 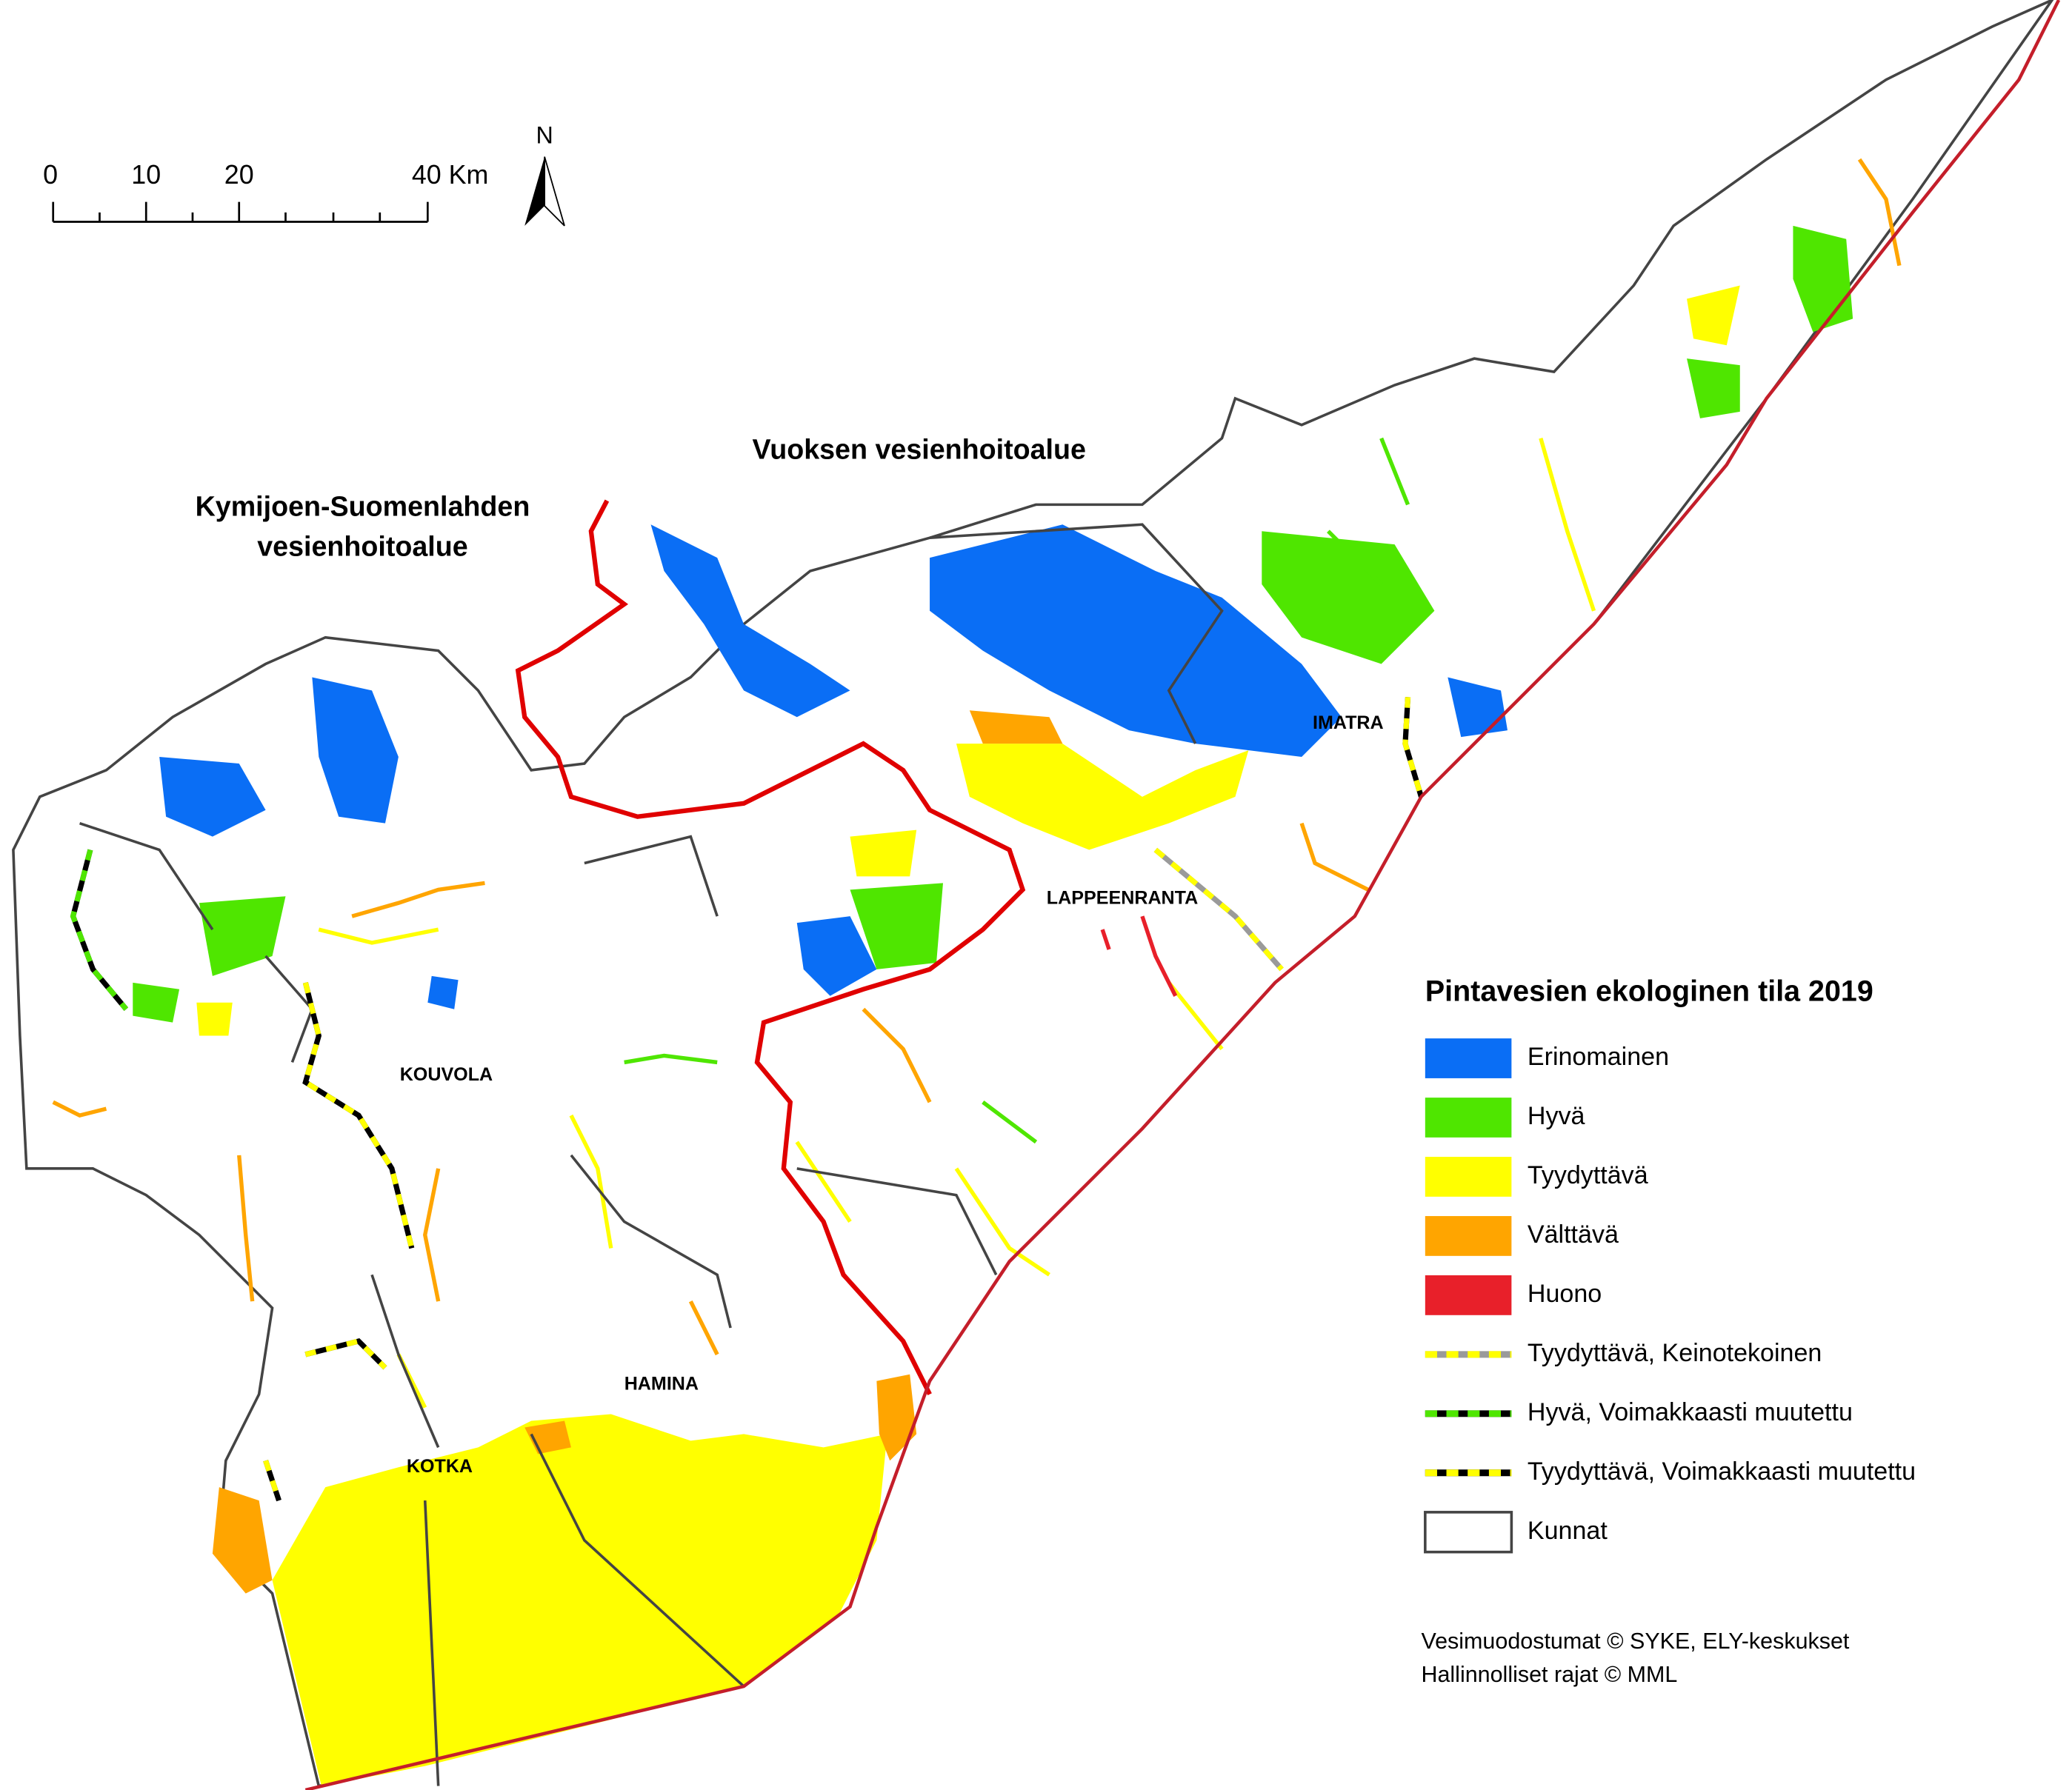 I want to click on credit: Hallinnolliset rajat © MML, so click(x=1549, y=1674).